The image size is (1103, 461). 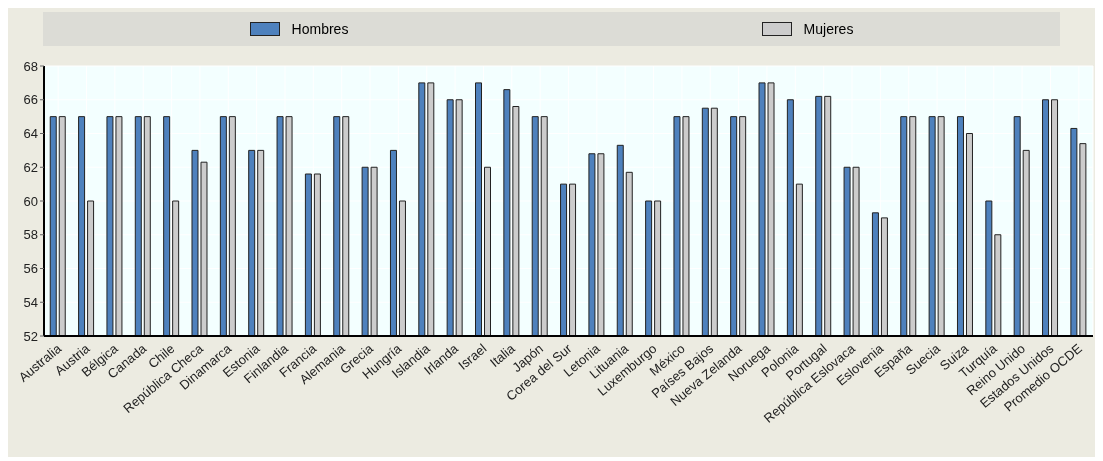 What do you see at coordinates (30, 336) in the screenshot?
I see `y-tick-label: 52` at bounding box center [30, 336].